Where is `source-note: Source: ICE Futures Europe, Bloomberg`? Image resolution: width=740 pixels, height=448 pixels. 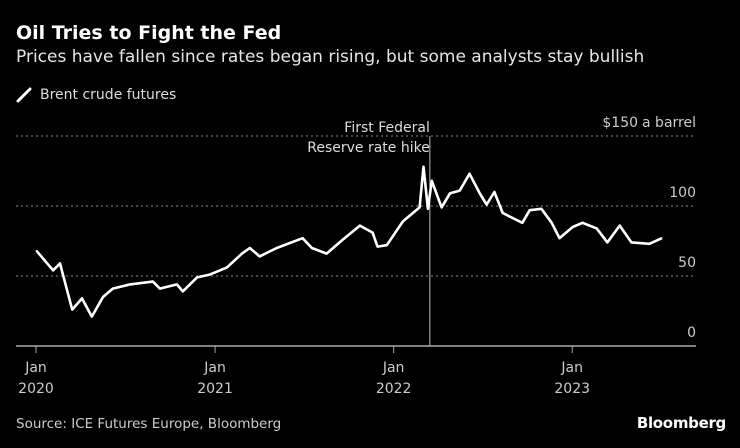
source-note: Source: ICE Futures Europe, Bloomberg is located at coordinates (149, 424).